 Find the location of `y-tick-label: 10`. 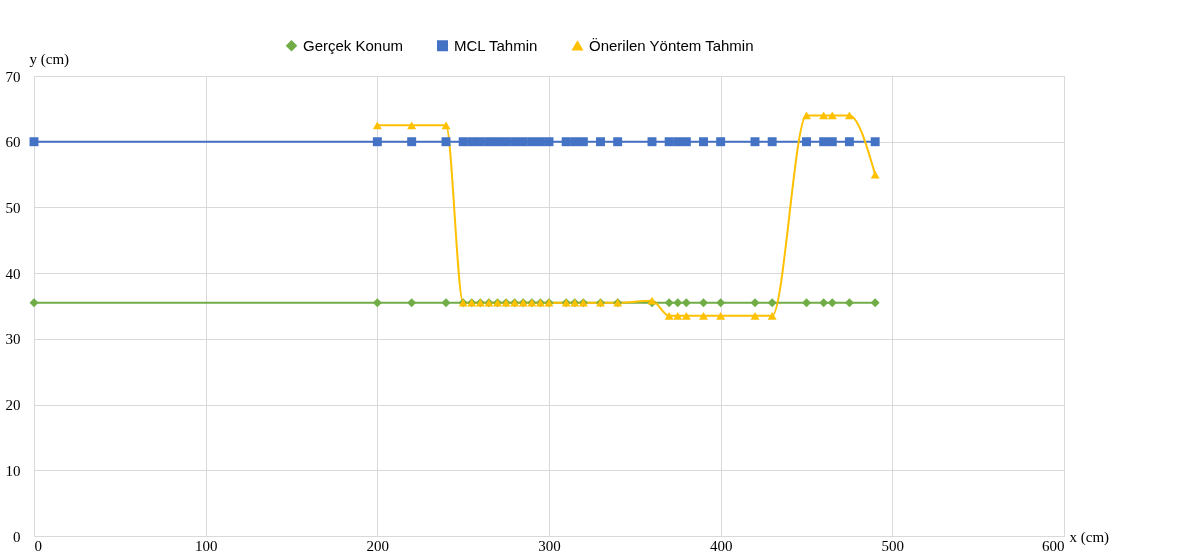

y-tick-label: 10 is located at coordinates (13, 470).